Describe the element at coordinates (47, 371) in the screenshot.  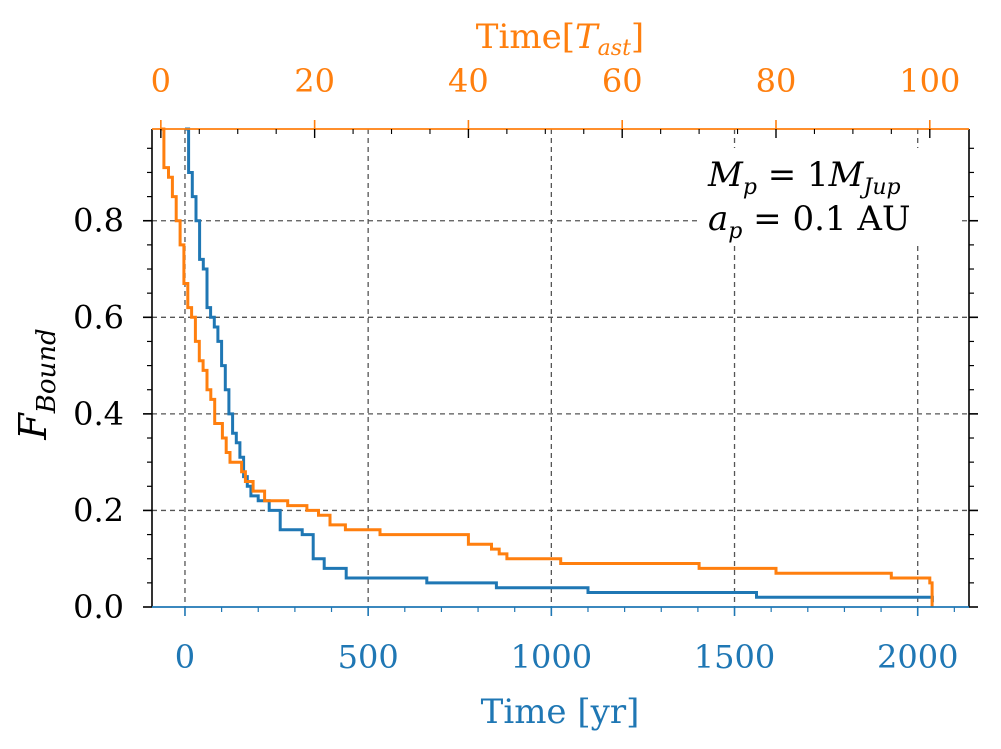
I see `y-axis-label-sub: Bound` at that location.